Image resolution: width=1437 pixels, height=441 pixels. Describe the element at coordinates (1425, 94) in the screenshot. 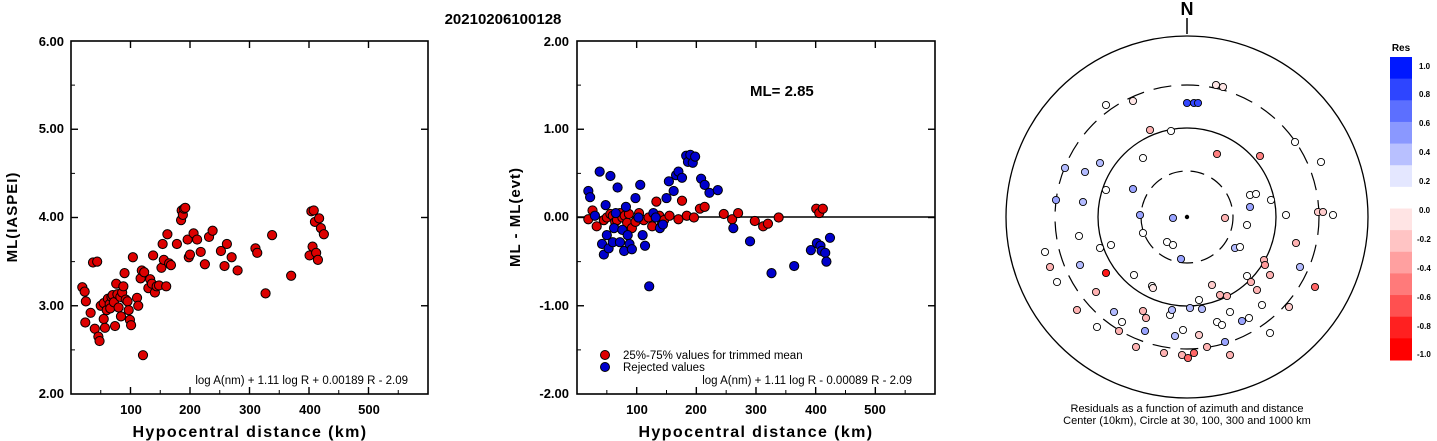

I see `colorbar-tick-label: 0.8` at that location.